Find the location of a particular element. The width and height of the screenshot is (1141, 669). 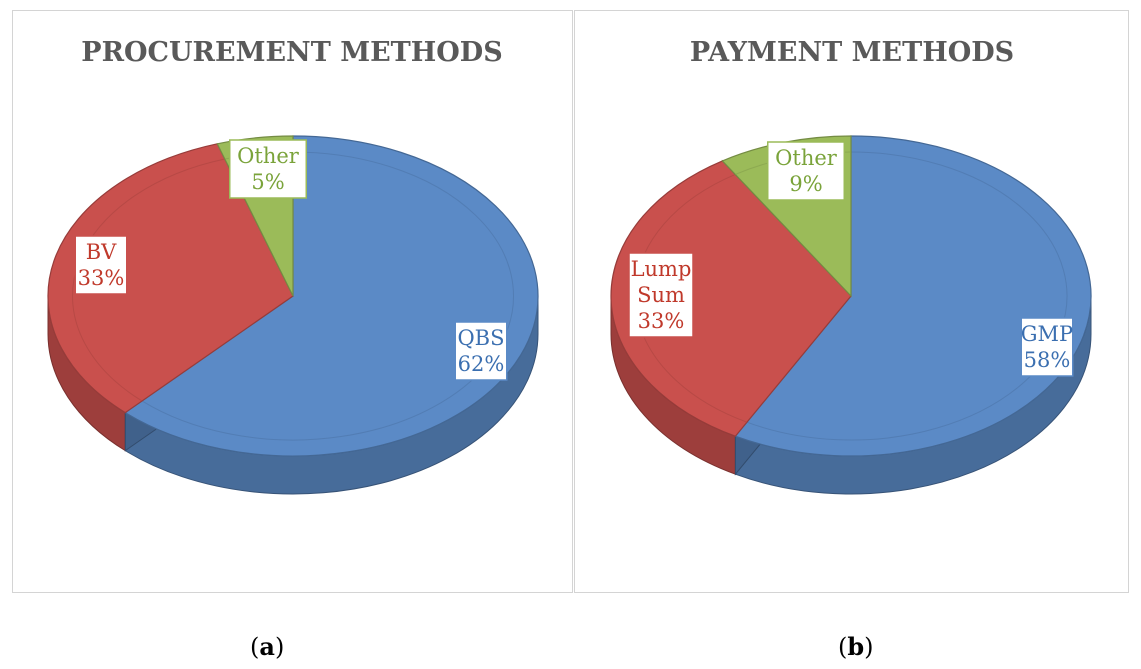

data-label-name: BV is located at coordinates (101, 252).